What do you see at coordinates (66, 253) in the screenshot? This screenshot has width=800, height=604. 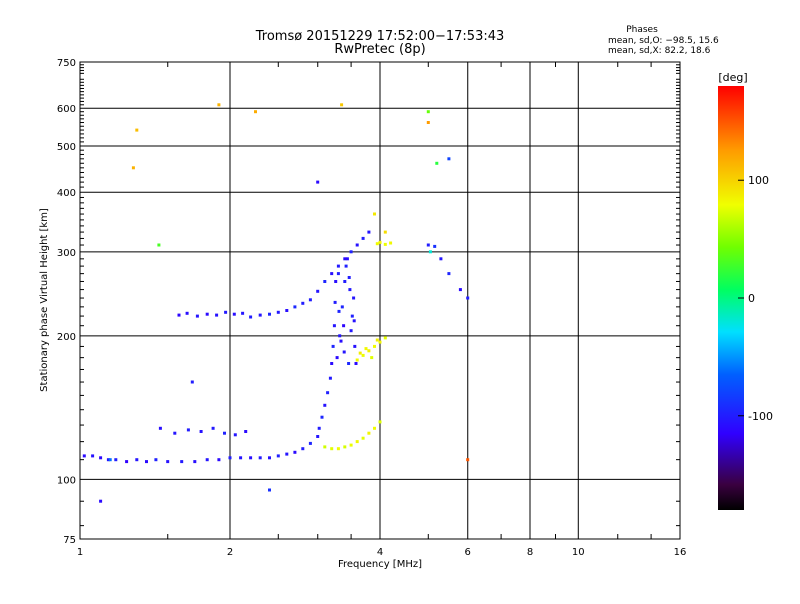 I see `y-tick-label: 300` at bounding box center [66, 253].